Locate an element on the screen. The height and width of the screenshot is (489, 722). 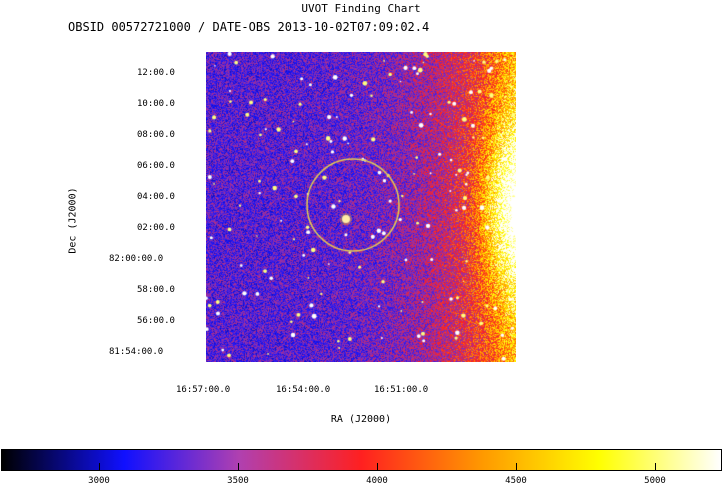
dec-tick-label: 12:00.0 is located at coordinates (156, 73).